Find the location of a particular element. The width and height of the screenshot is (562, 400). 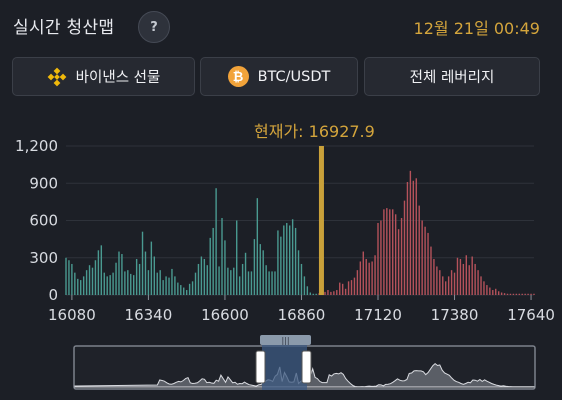

header: 실시간 청산맵 ? 12월 21일 00:49 is located at coordinates (281, 26).